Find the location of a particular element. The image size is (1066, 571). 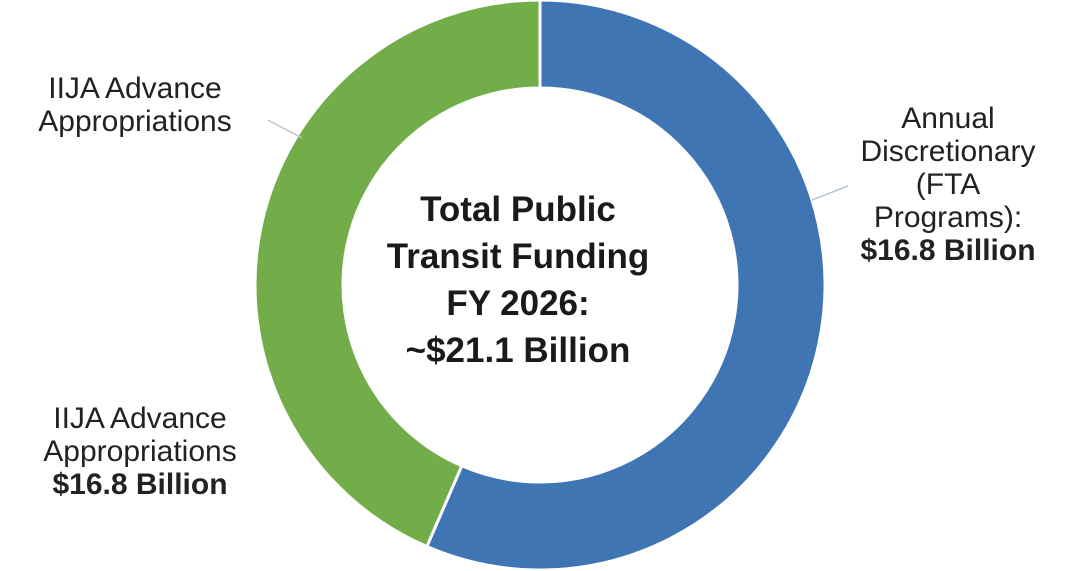

label-iija-top: IIJA Advance Appropriations is located at coordinates (135, 105).